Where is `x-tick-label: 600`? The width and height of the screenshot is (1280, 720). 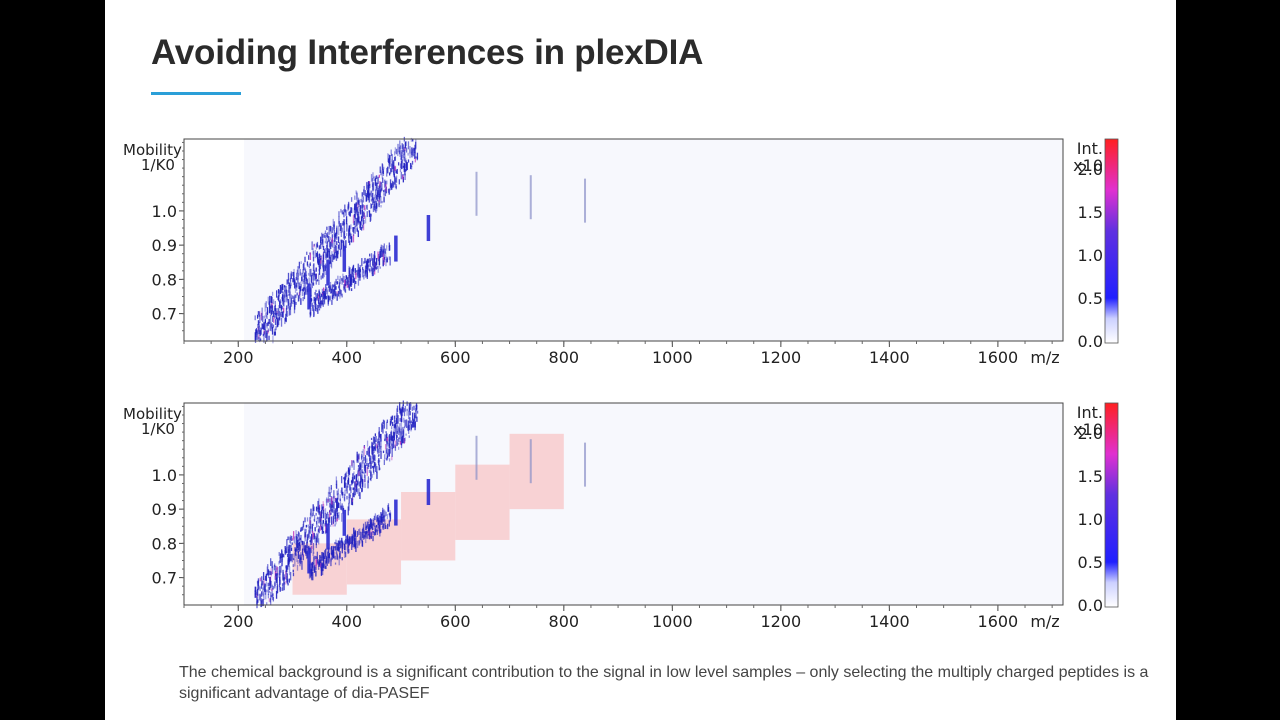 x-tick-label: 600 is located at coordinates (455, 357).